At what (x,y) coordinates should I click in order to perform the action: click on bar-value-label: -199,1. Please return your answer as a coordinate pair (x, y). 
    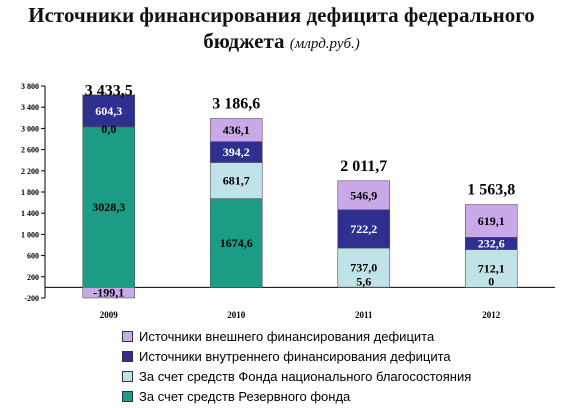
    Looking at the image, I should click on (108, 293).